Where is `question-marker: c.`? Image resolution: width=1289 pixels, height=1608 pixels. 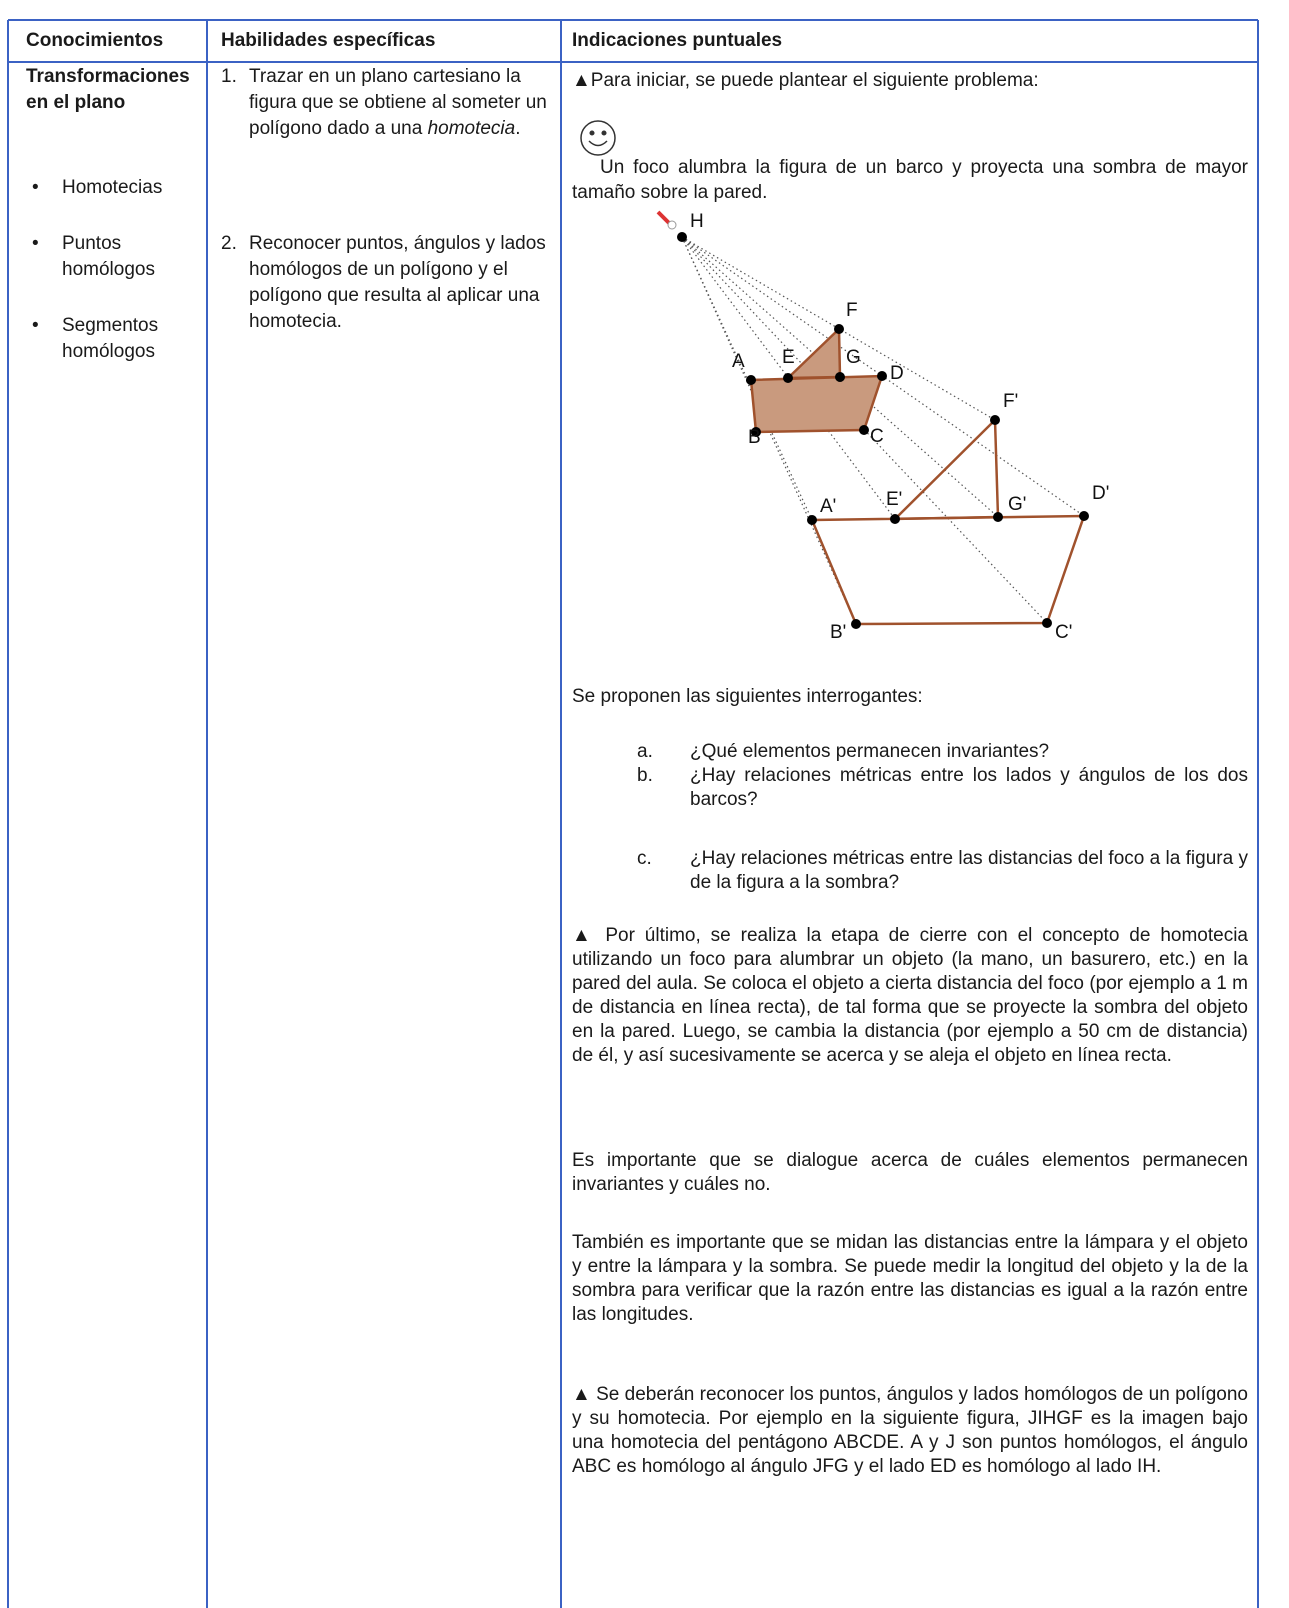 question-marker: c. is located at coordinates (644, 858).